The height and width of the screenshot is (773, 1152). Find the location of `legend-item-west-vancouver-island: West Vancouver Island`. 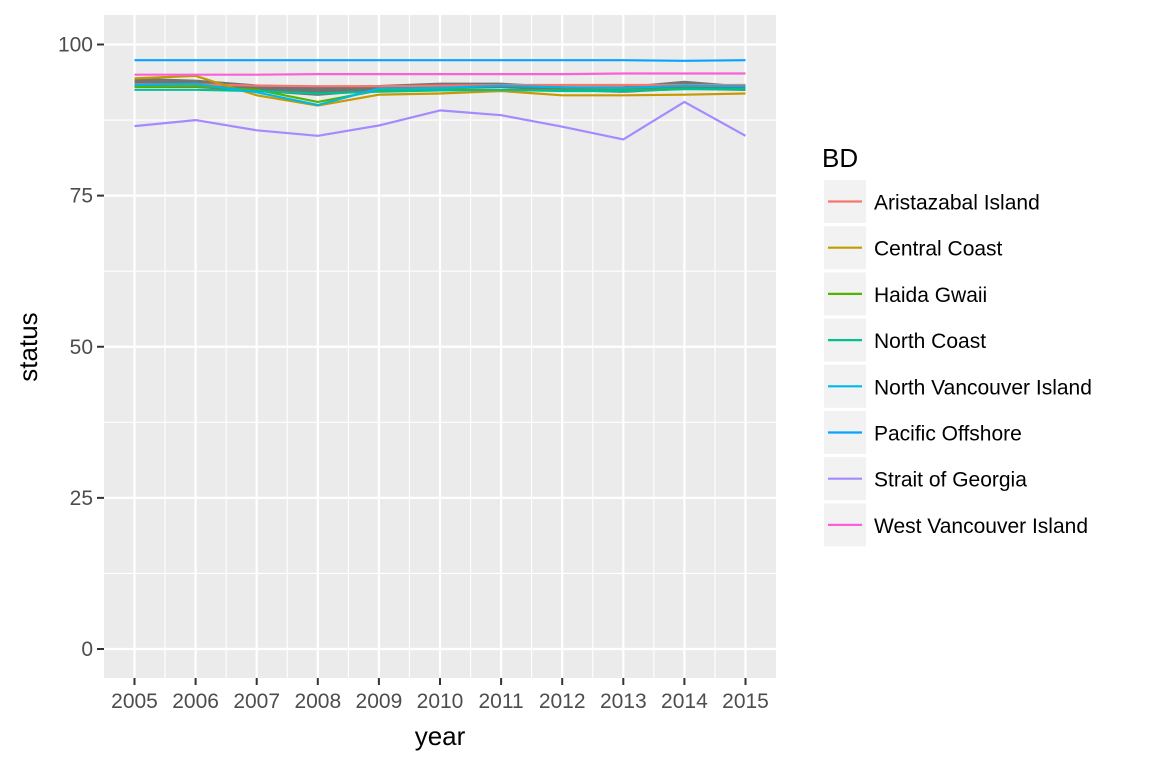

legend-item-west-vancouver-island: West Vancouver Island is located at coordinates (956, 525).